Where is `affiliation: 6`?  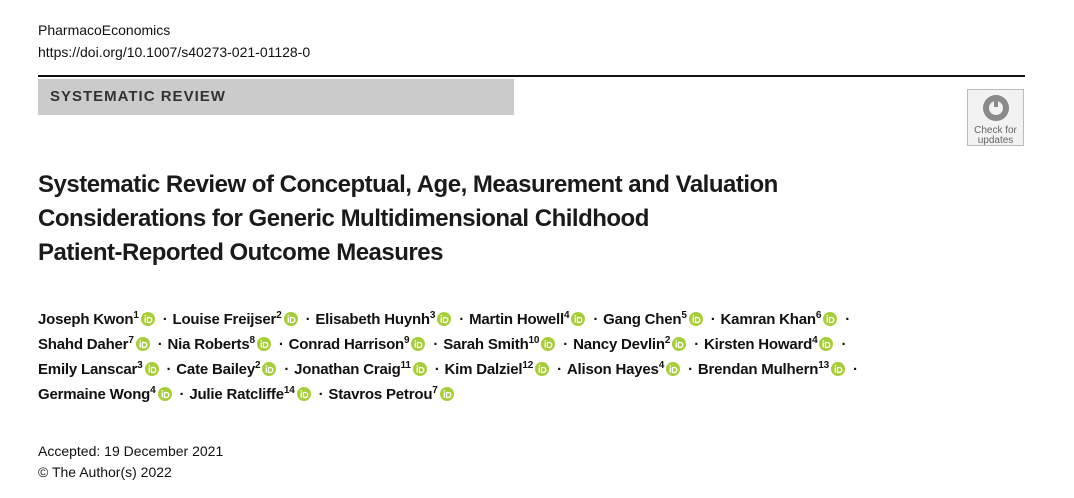 affiliation: 6 is located at coordinates (818, 315).